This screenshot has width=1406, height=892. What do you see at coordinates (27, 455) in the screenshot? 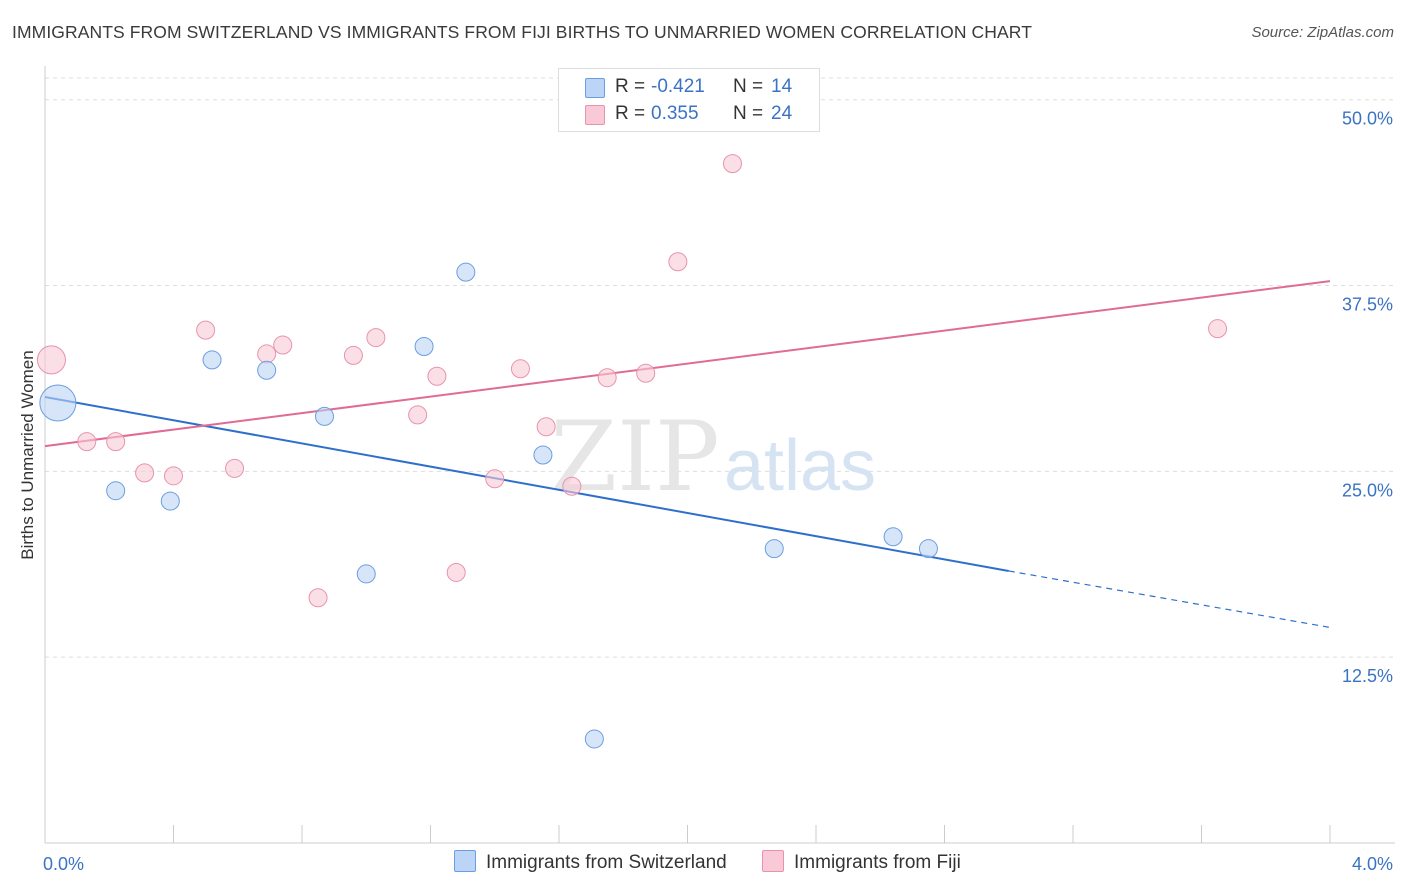
I see `y-axis-label: Births to Unmarried Women` at bounding box center [27, 455].